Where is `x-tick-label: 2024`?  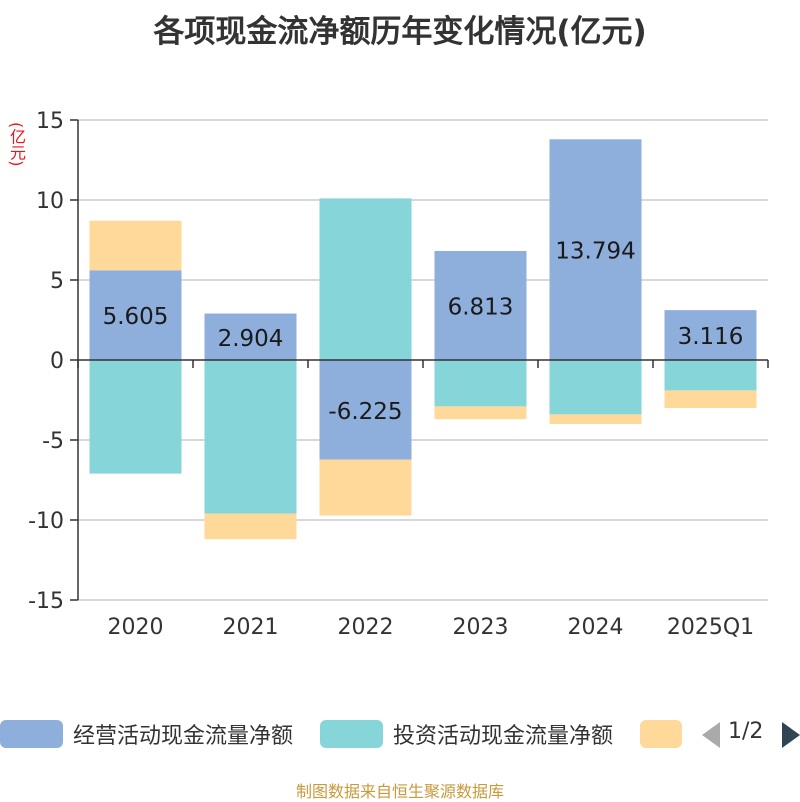
x-tick-label: 2024 is located at coordinates (596, 627).